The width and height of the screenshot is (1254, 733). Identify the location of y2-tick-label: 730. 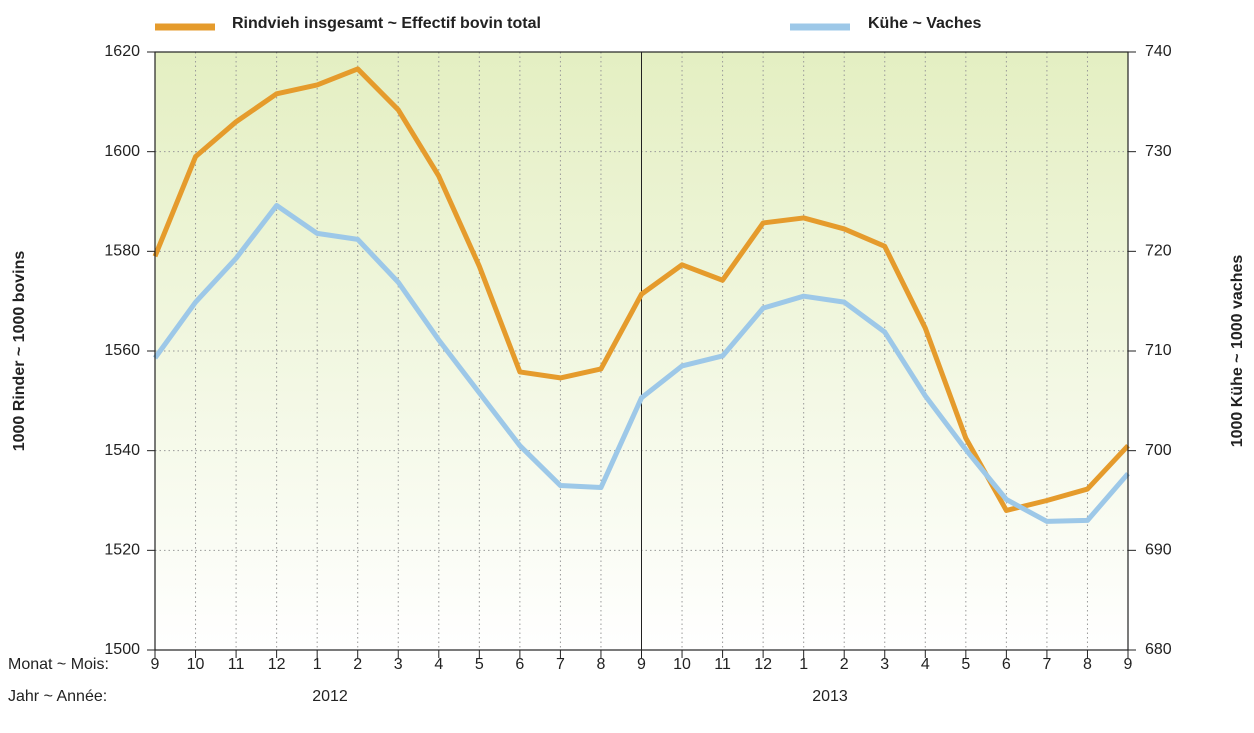
(1158, 151).